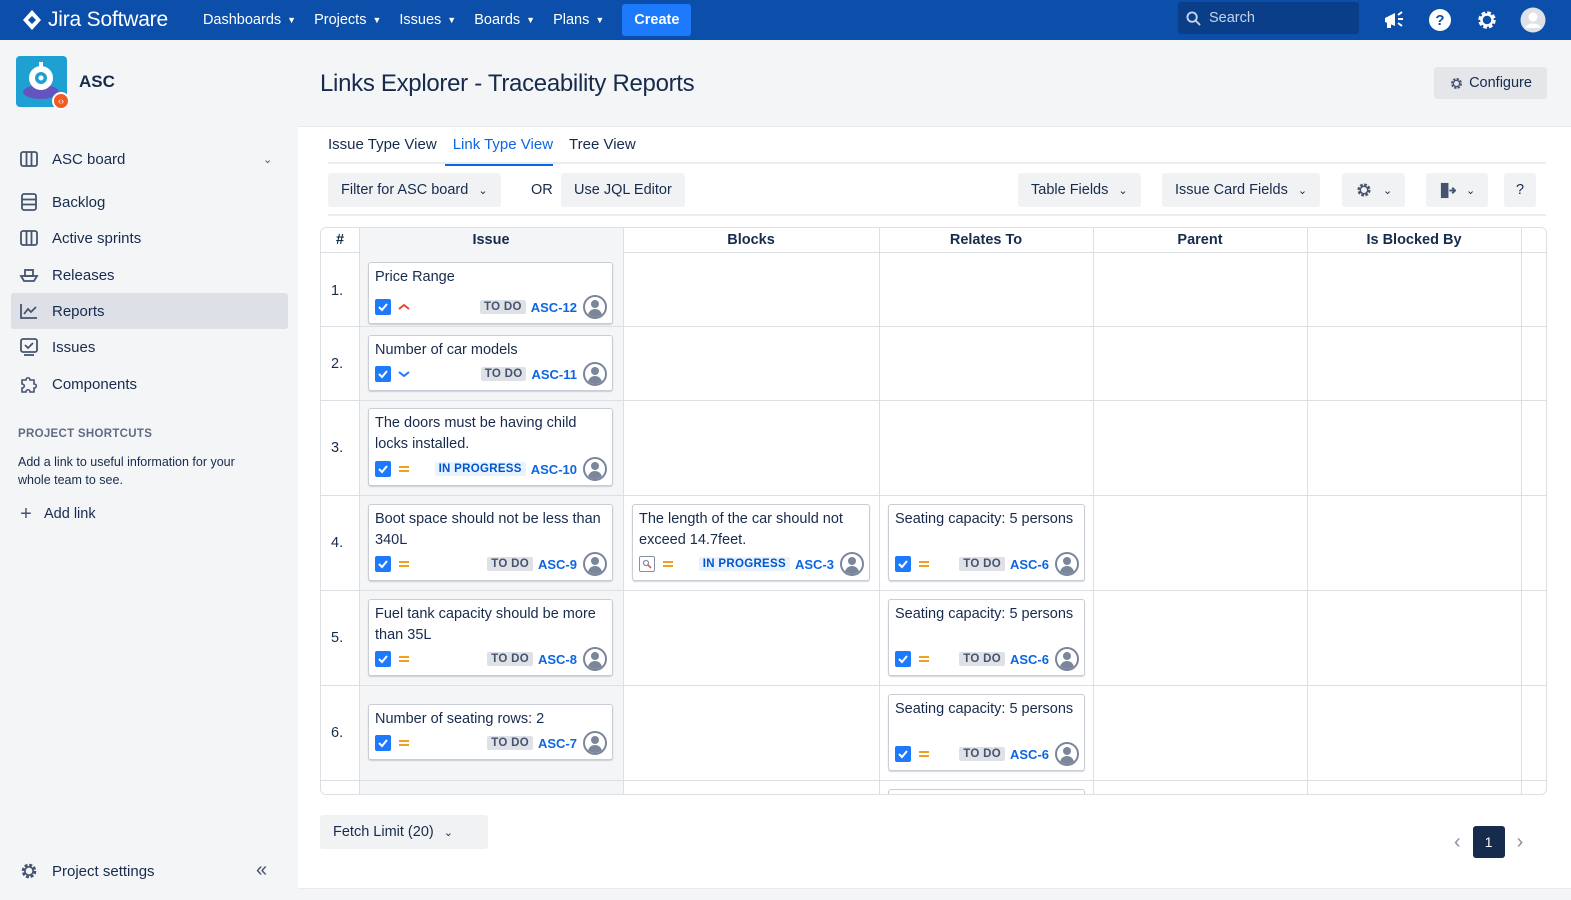 This screenshot has height=900, width=1571. I want to click on issue-key-link: ASC-10, so click(553, 469).